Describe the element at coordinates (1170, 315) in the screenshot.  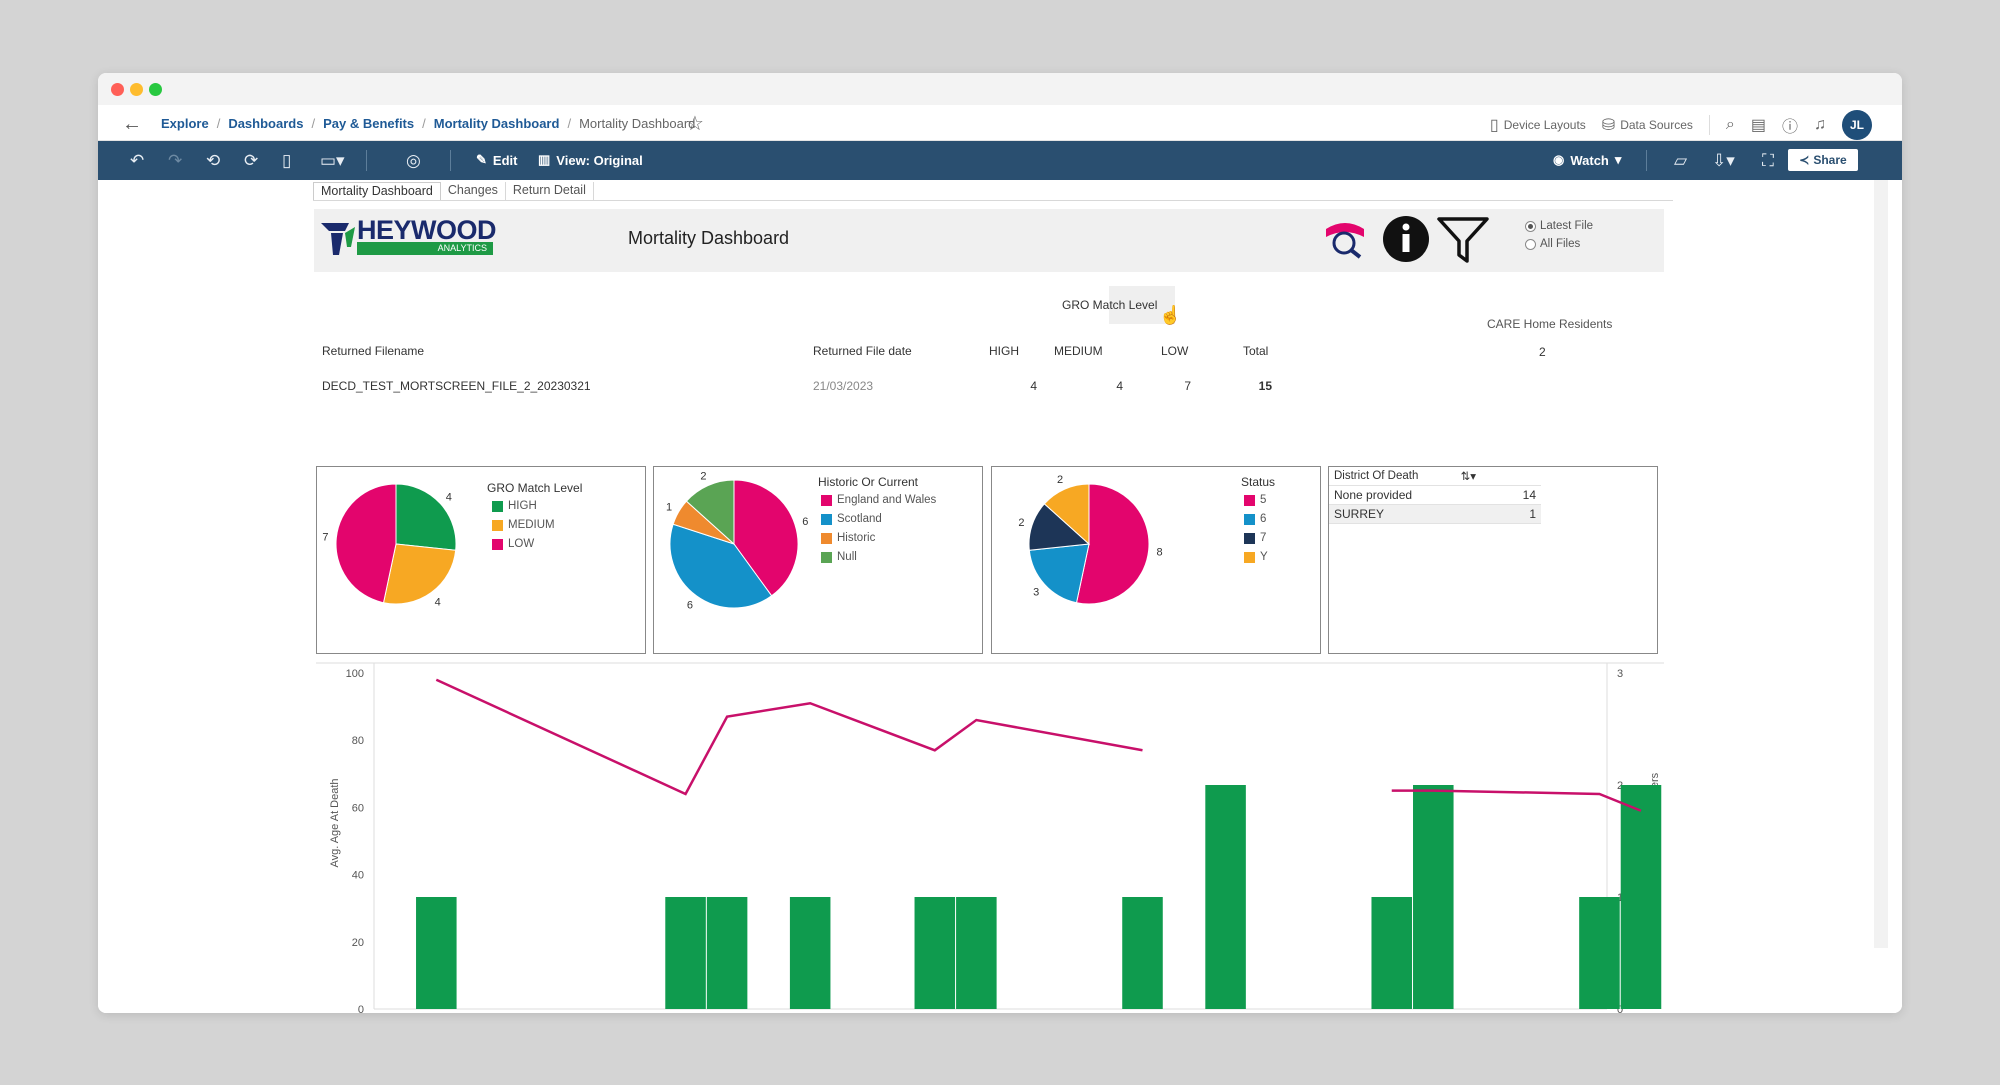
I see `hand-cursor-icon: ☝` at that location.